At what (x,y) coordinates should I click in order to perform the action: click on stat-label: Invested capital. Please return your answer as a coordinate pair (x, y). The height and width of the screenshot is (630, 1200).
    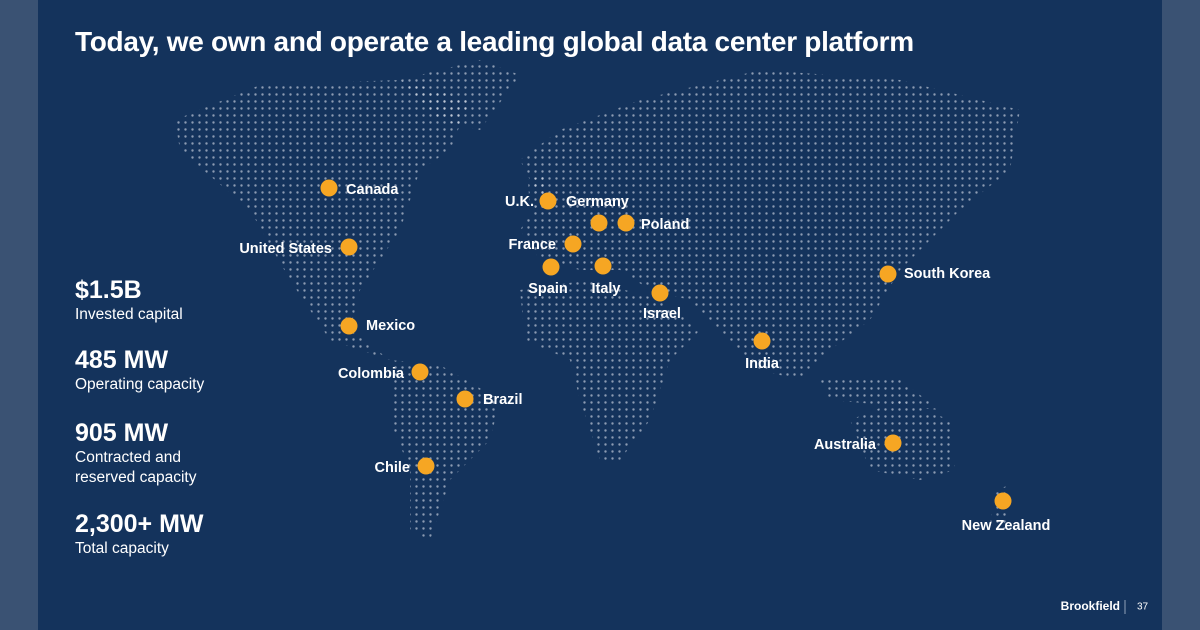
    Looking at the image, I should click on (129, 314).